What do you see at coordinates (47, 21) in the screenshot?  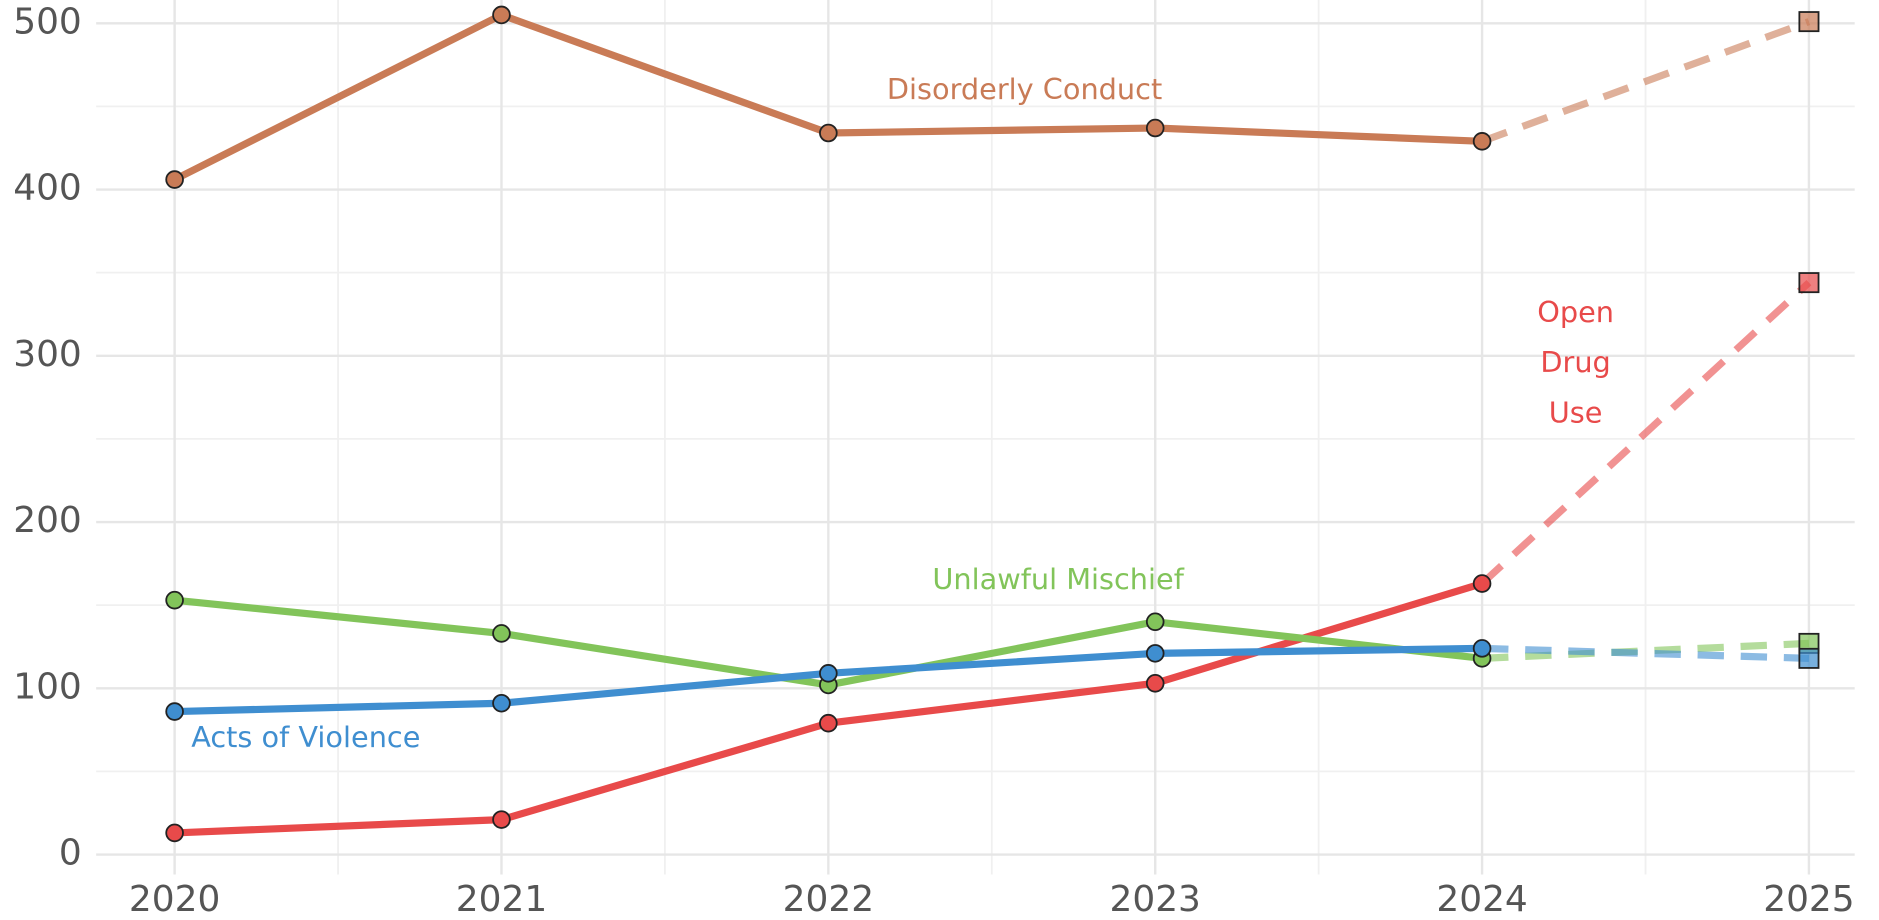 I see `y-tick-label: 500` at bounding box center [47, 21].